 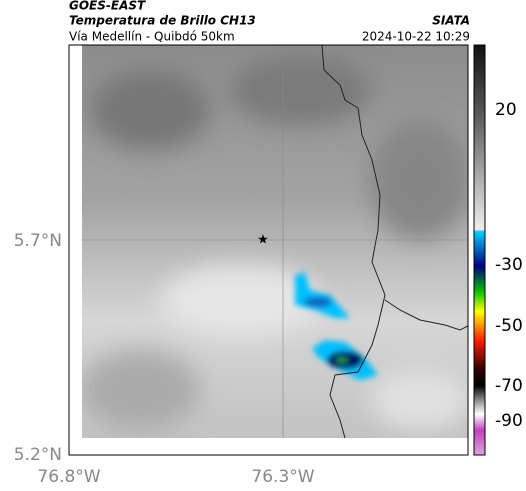 What do you see at coordinates (506, 110) in the screenshot?
I see `colorbar-label: 20` at bounding box center [506, 110].